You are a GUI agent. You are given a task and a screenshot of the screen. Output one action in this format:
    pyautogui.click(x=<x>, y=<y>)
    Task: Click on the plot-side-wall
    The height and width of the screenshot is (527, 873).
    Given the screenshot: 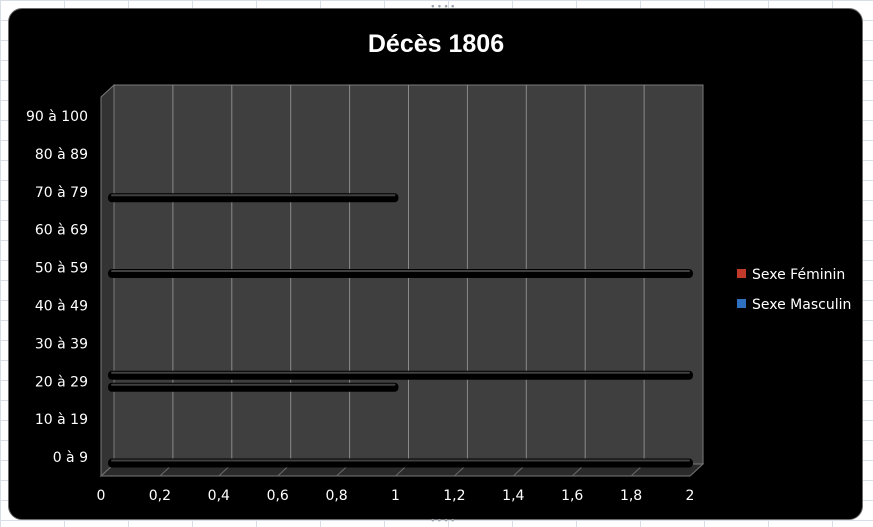 What is the action you would take?
    pyautogui.click(x=107, y=280)
    